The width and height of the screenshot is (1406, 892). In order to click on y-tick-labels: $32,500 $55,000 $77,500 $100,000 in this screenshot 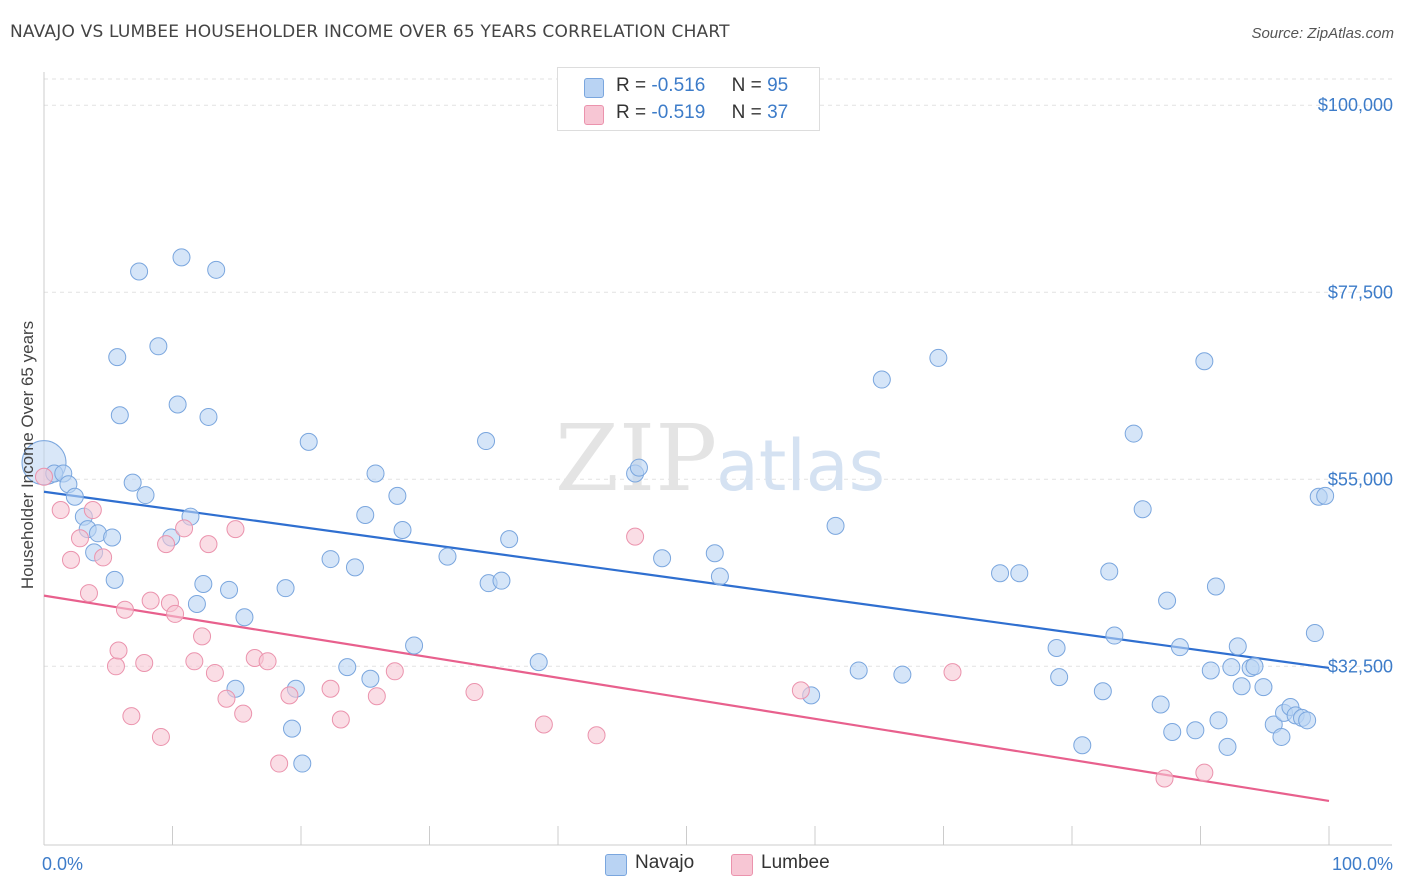, I will do `click(1355, 385)`.